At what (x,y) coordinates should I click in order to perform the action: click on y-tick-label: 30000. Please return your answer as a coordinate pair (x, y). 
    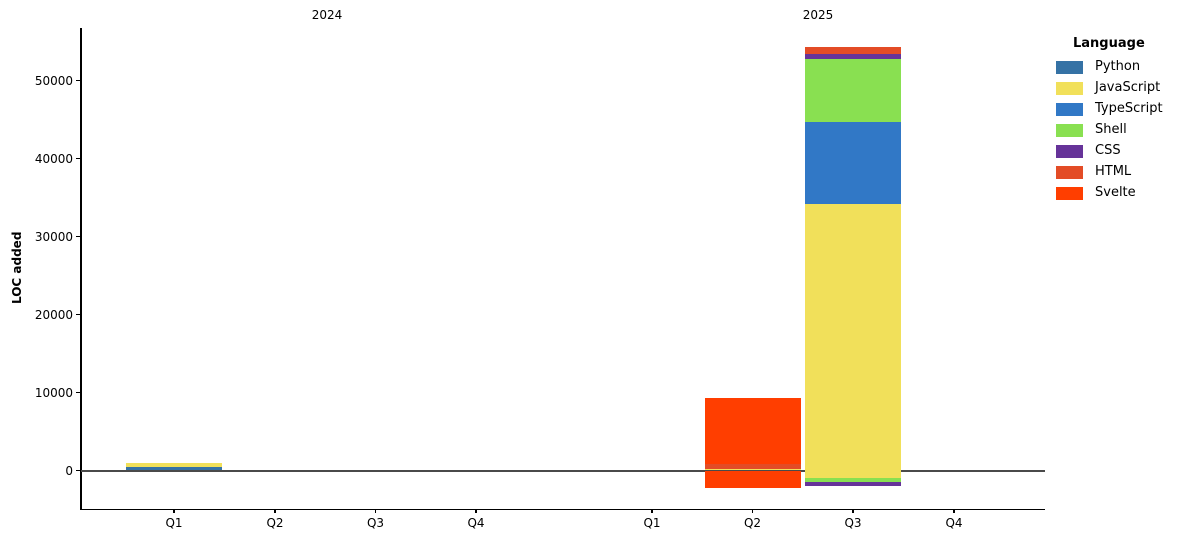
    Looking at the image, I should click on (53, 236).